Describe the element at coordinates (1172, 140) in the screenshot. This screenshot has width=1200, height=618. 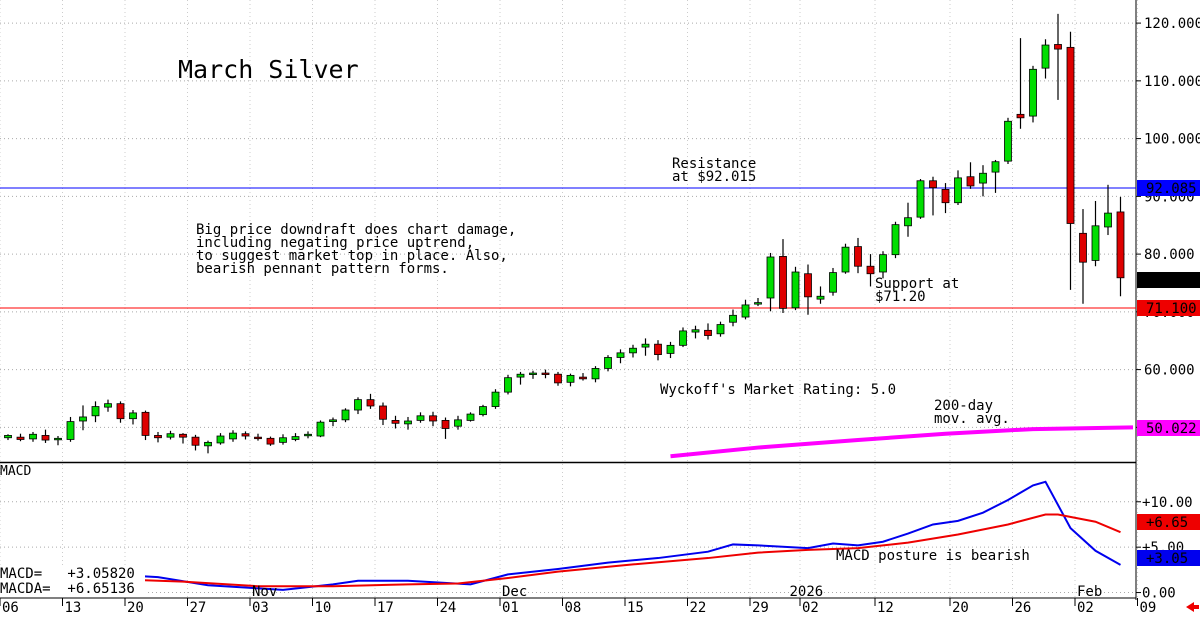
I see `price-tick-label: 100.000` at that location.